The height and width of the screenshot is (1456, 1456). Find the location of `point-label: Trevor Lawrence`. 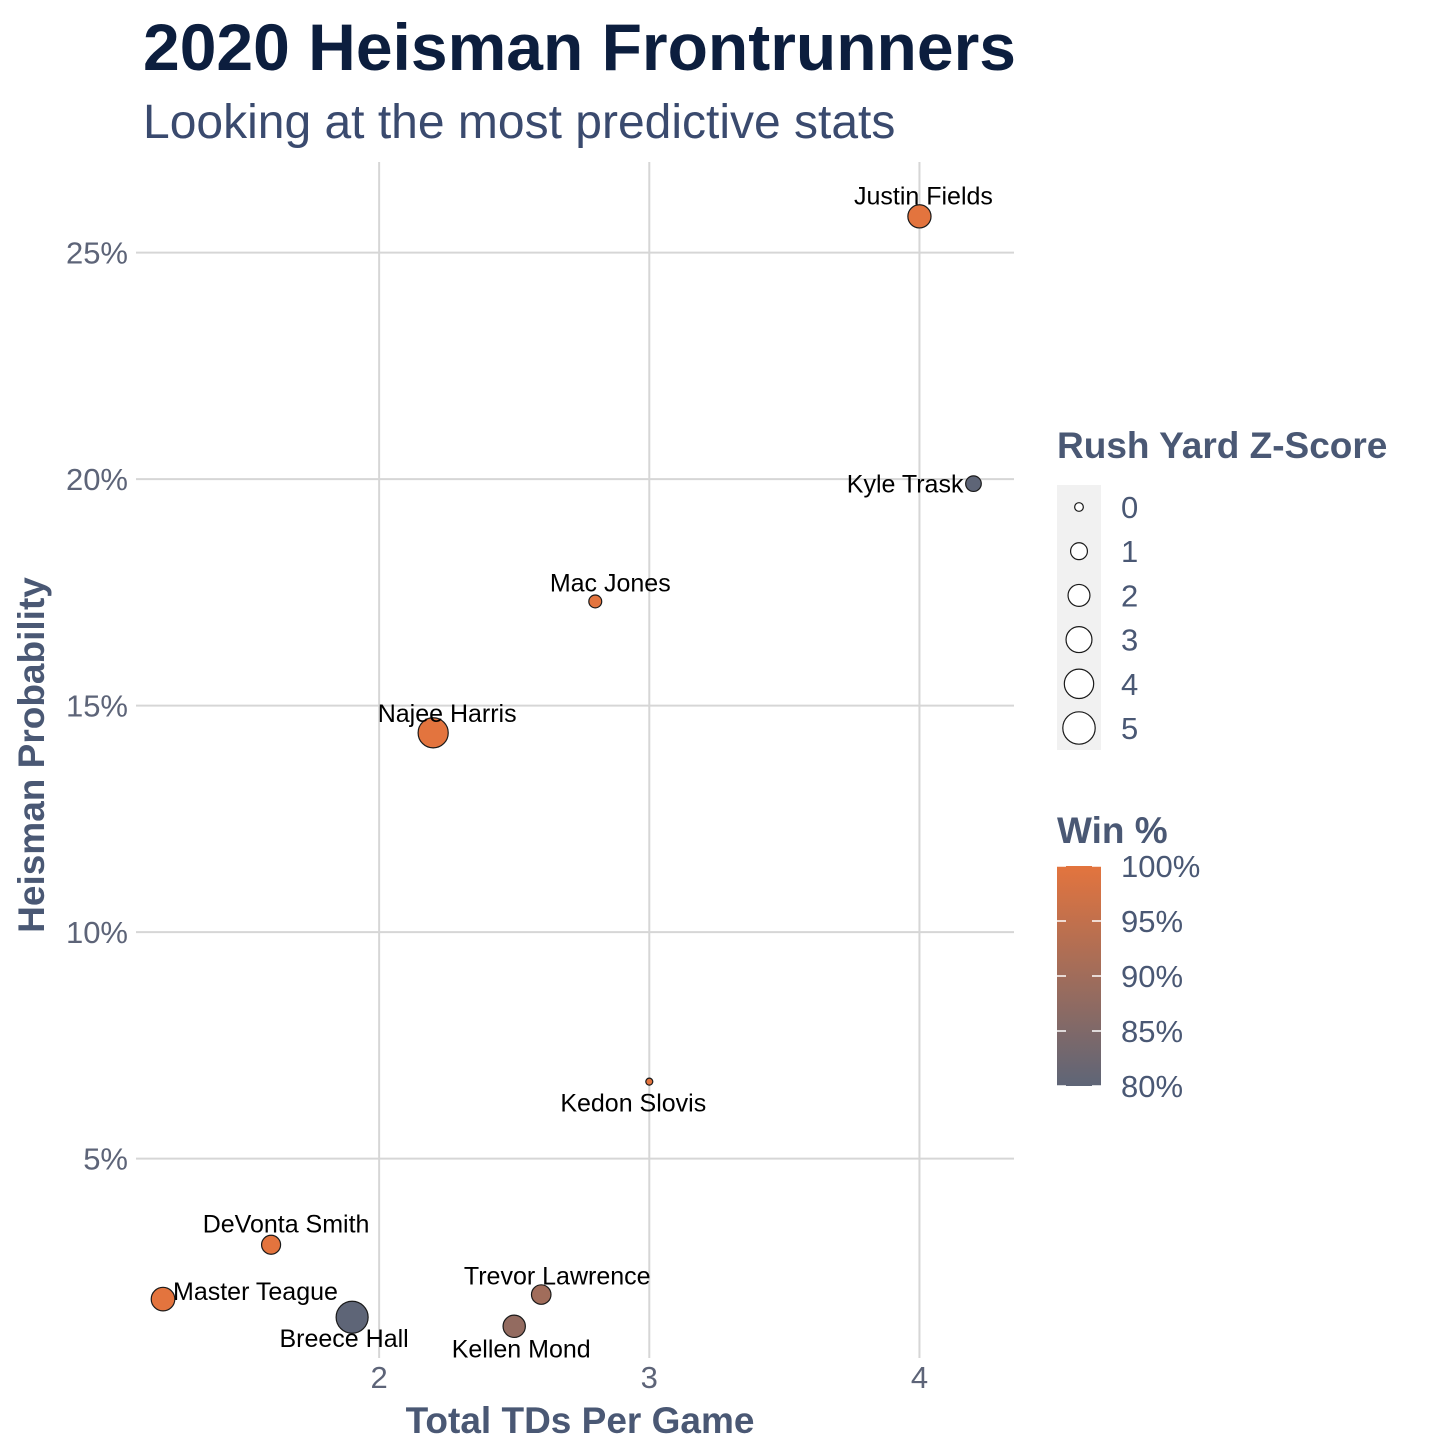

point-label: Trevor Lawrence is located at coordinates (557, 1277).